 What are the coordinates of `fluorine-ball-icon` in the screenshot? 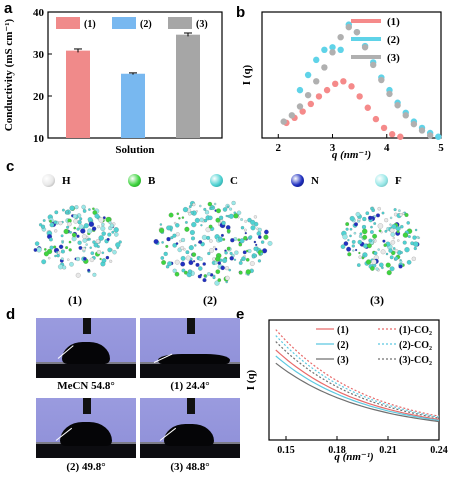 It's located at (381, 180).